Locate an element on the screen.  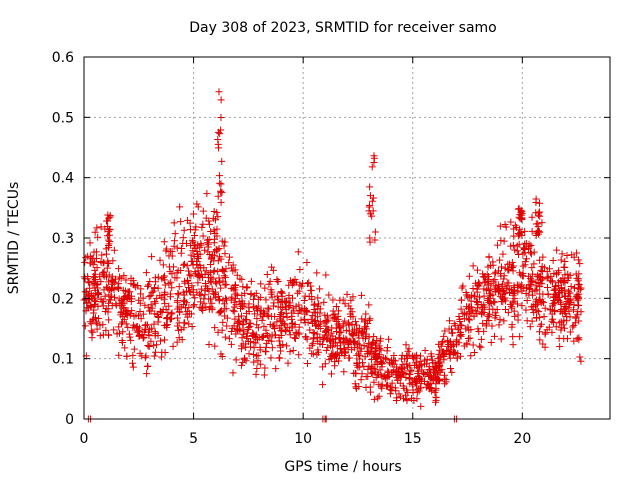
y-tick-label: 0.6 is located at coordinates (63, 58).